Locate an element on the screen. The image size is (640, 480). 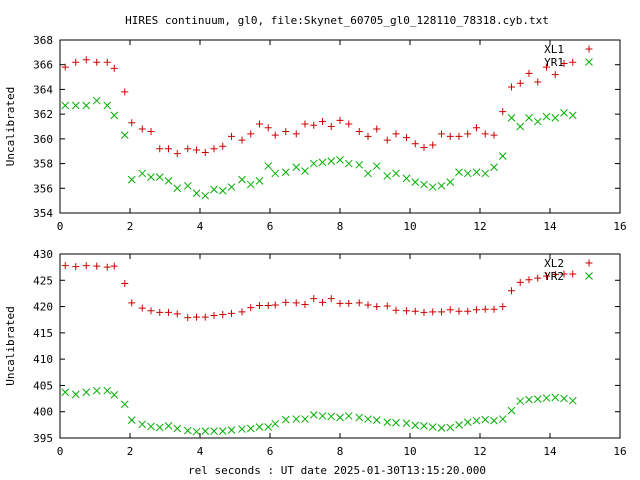
y-tick-label: 420 is located at coordinates (43, 307).